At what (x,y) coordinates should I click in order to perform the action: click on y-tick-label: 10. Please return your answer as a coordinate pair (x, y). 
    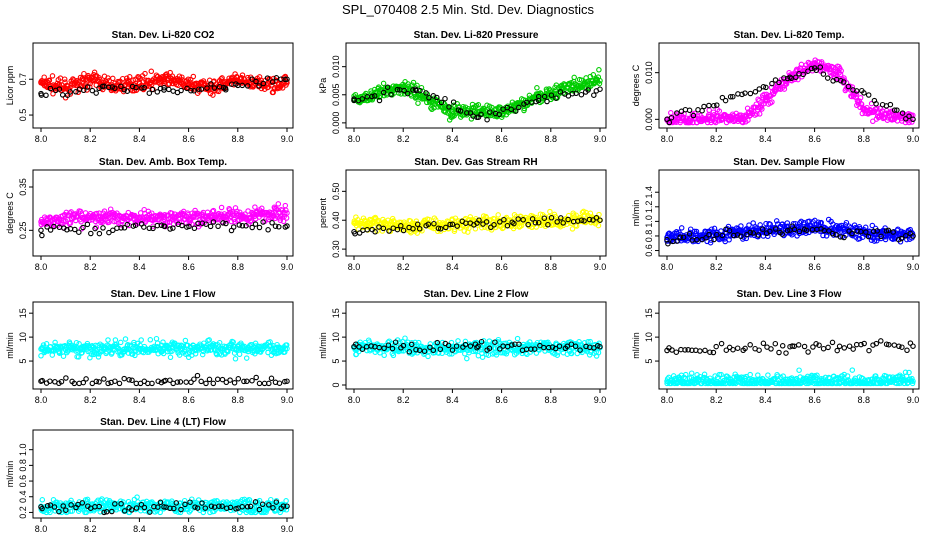
    Looking at the image, I should click on (336, 337).